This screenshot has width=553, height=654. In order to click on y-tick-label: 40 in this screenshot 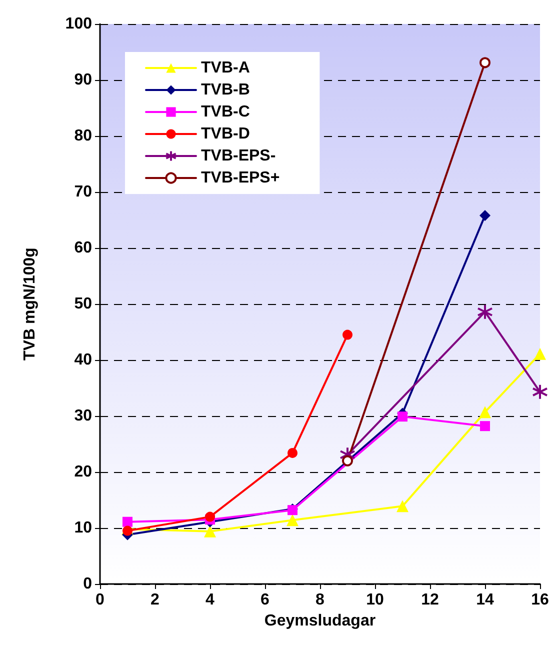, I will do `click(83, 360)`.